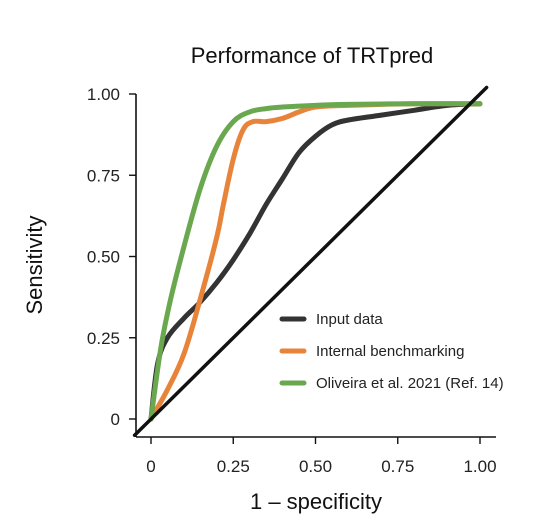  Describe the element at coordinates (103, 94) in the screenshot. I see `y-tick-label: 1.00` at that location.